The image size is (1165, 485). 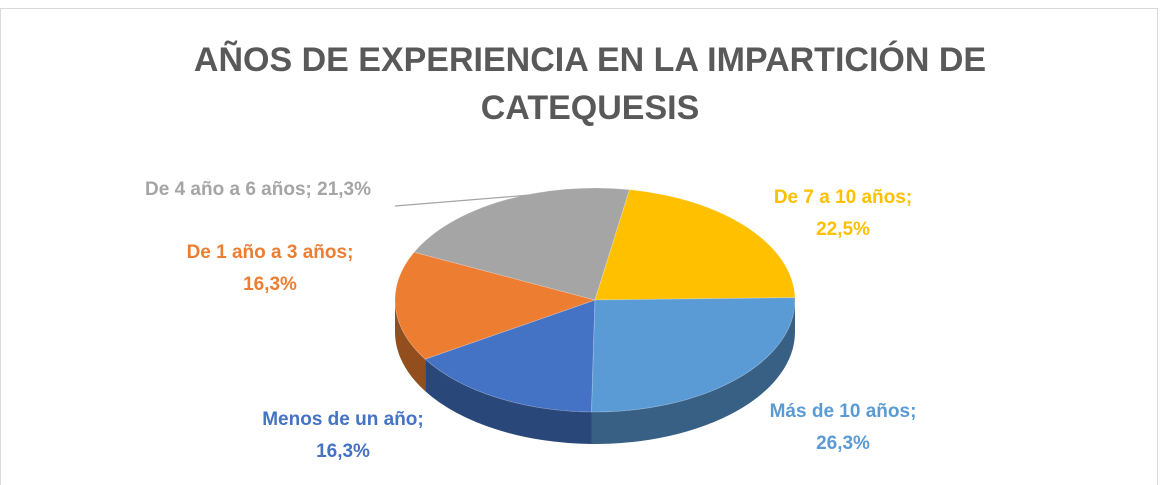 I want to click on data-label: De 4 año a 6 años; 21,3%, so click(x=258, y=189).